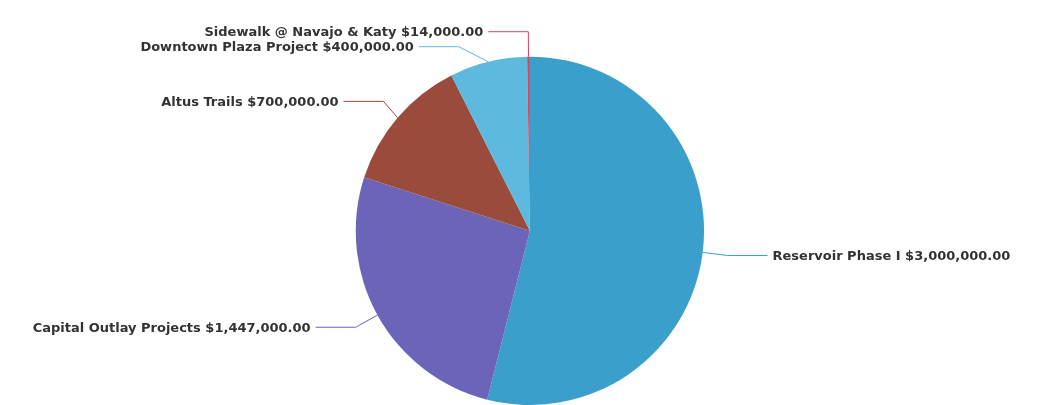  Describe the element at coordinates (250, 101) in the screenshot. I see `slice-label: Altus Trails $700,000.00` at that location.